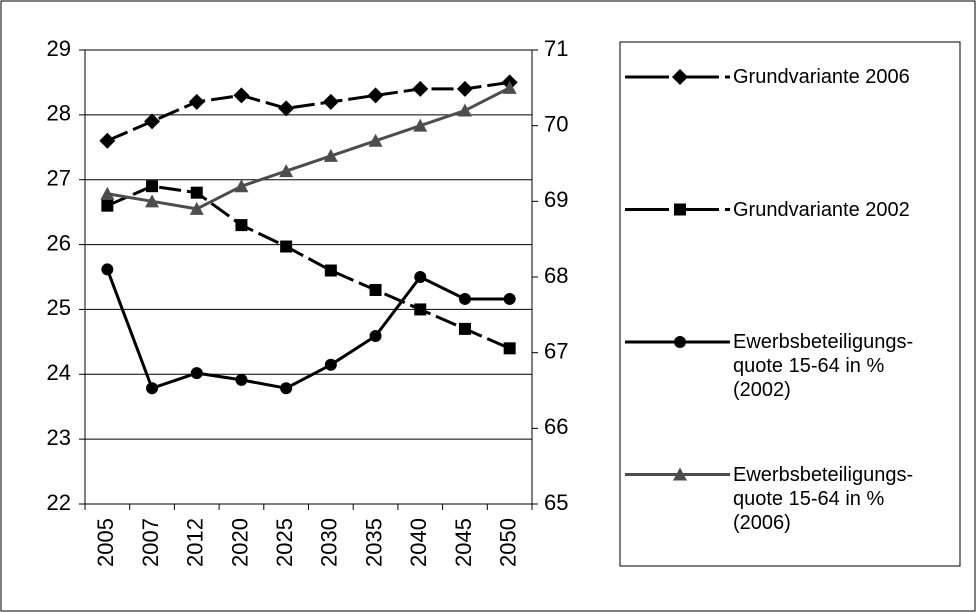  What do you see at coordinates (556, 123) in the screenshot?
I see `y2-tick-label: 70` at bounding box center [556, 123].